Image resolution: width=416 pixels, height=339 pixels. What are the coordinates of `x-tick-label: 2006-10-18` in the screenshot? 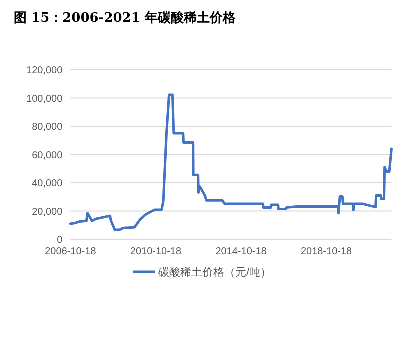 It's located at (71, 252).